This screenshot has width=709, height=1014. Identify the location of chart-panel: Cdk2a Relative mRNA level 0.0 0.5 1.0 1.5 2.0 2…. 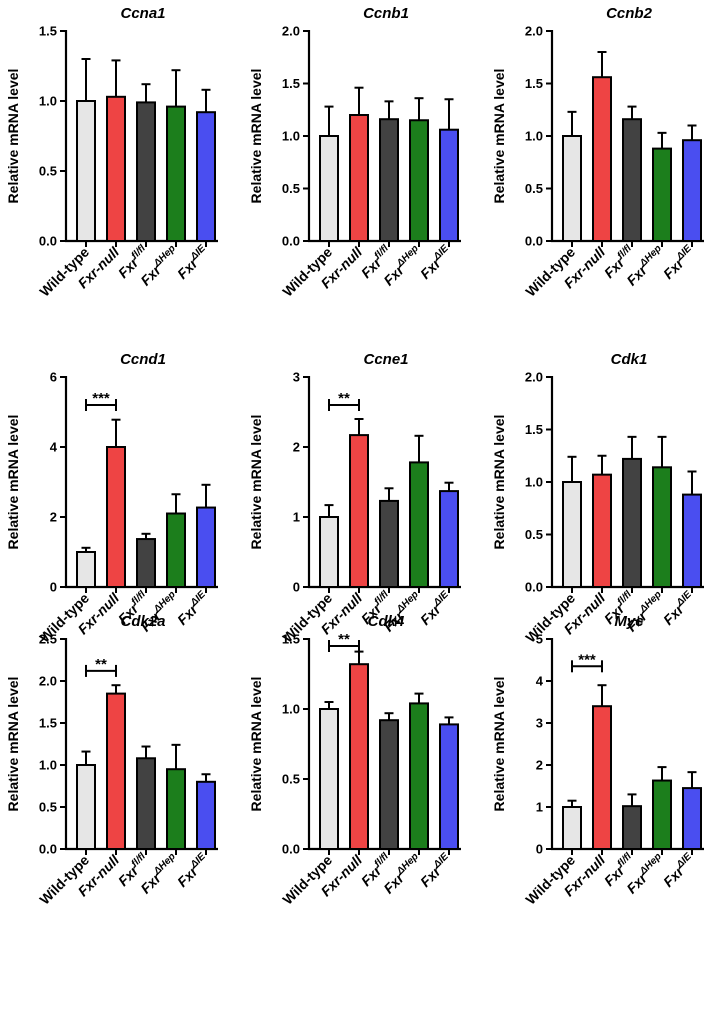
(111, 760).